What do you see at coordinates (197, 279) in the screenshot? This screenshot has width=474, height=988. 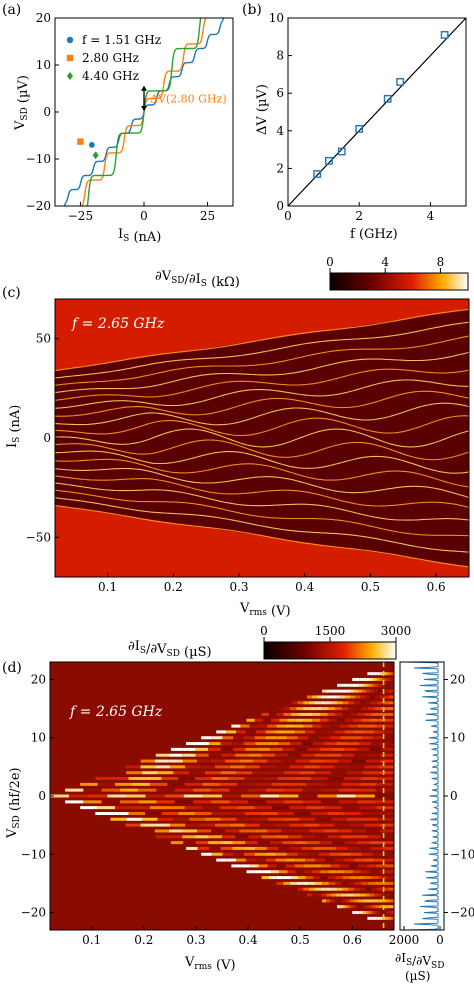 I see `colorbar-label: ∂VSD/∂IS (kΩ)` at bounding box center [197, 279].